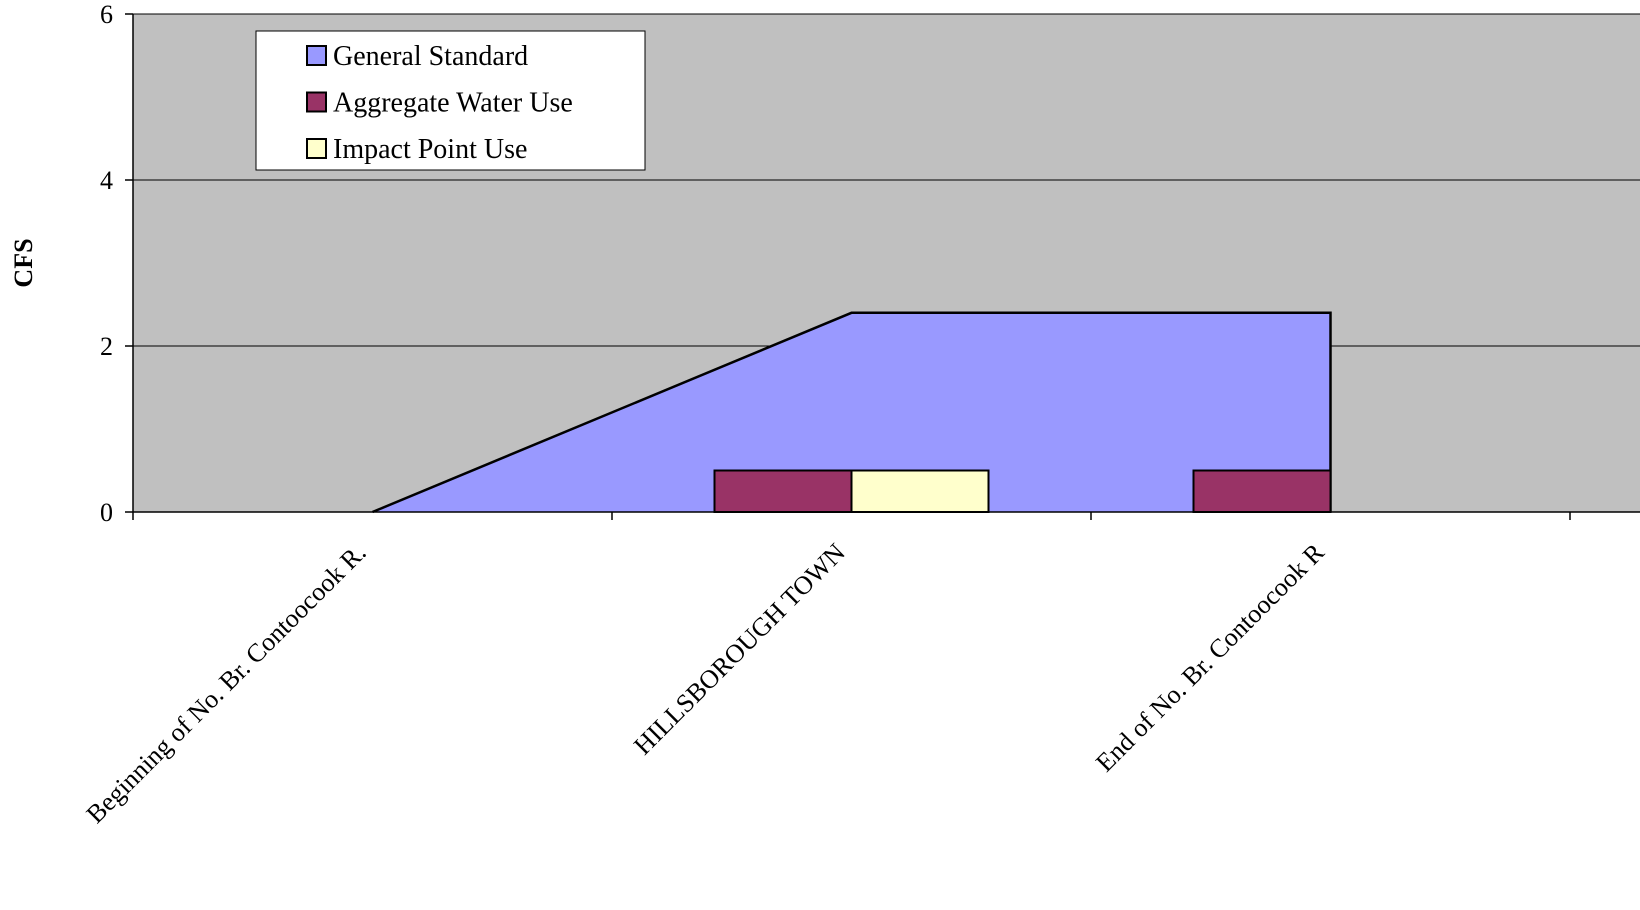  I want to click on x-tick-label-1: HILLSBOROUGH TOWN, so click(739, 649).